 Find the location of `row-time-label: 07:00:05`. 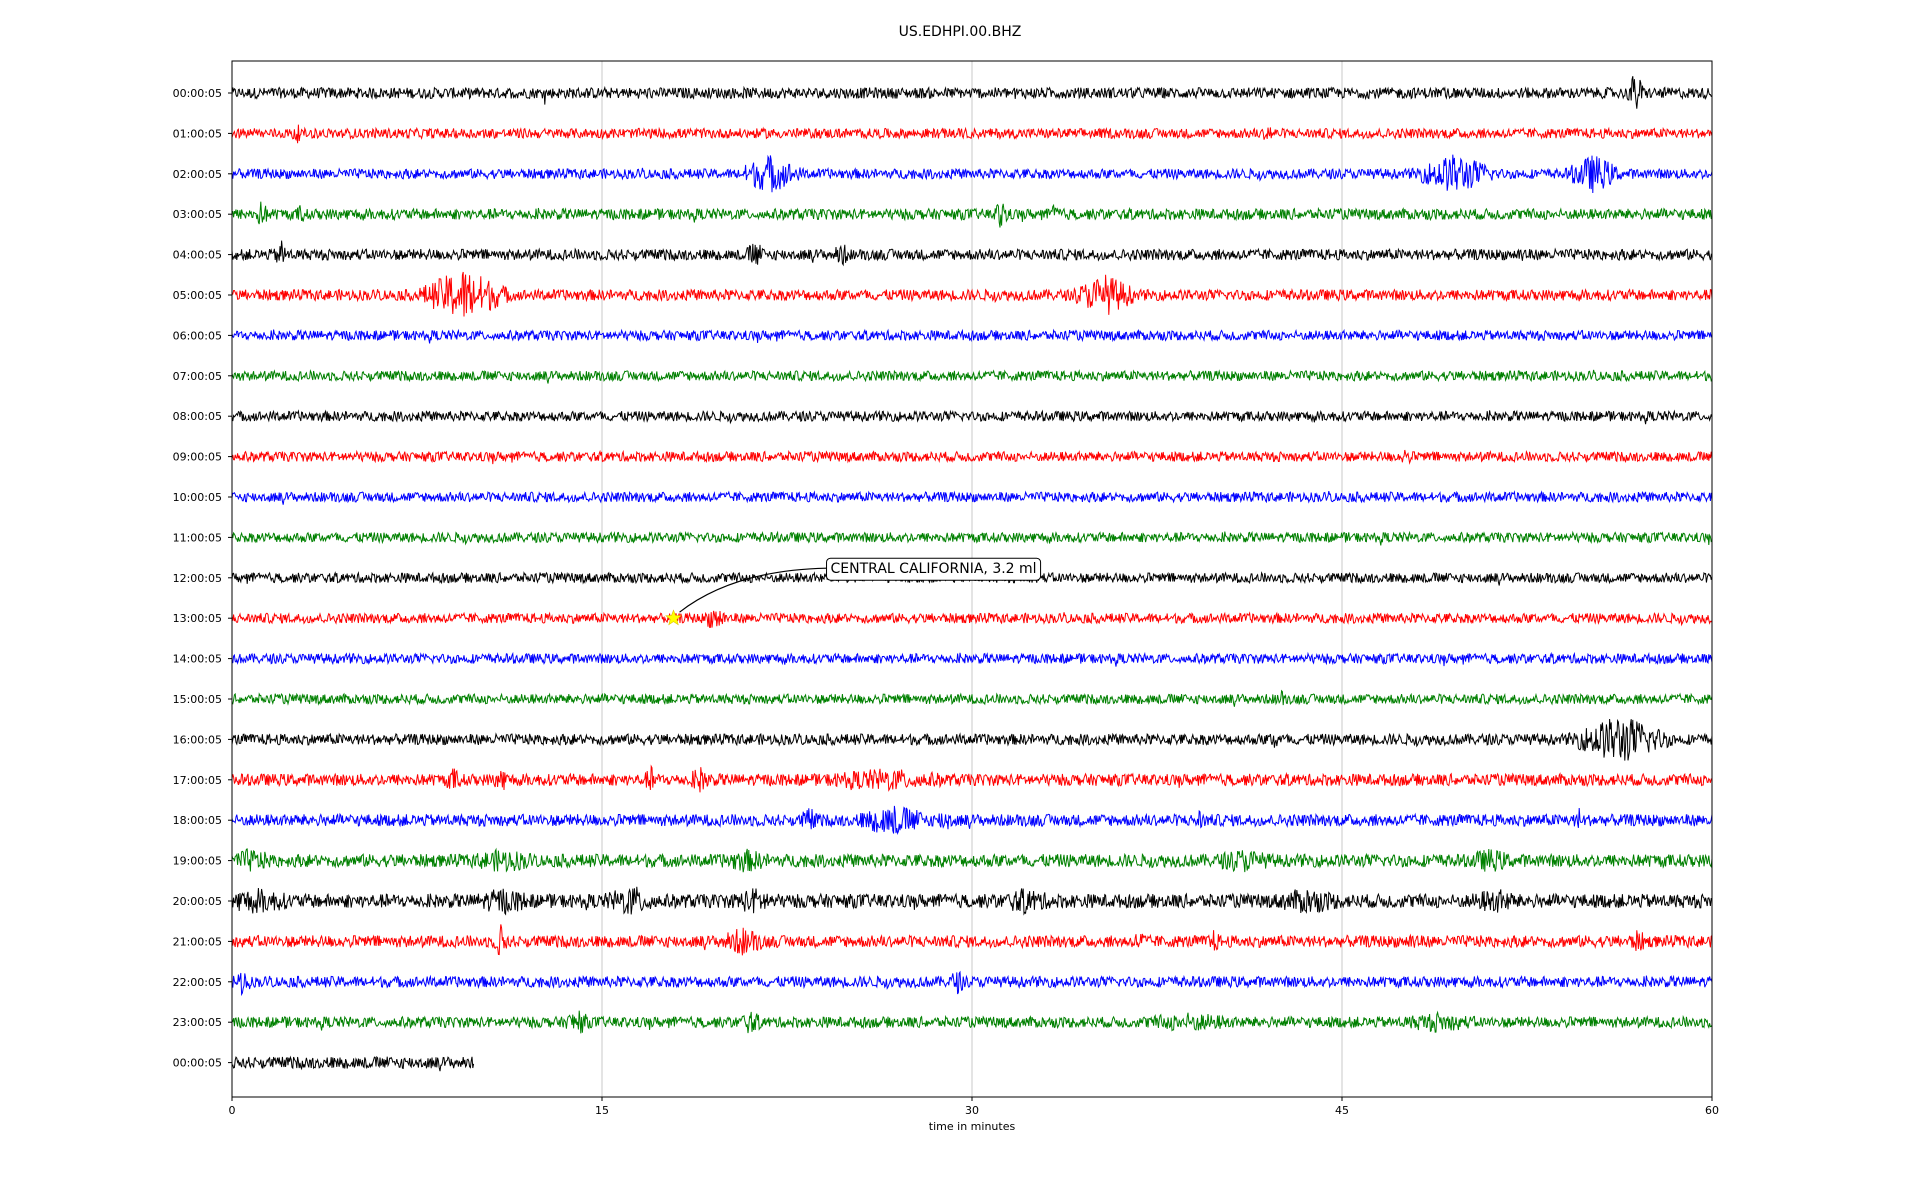

row-time-label: 07:00:05 is located at coordinates (197, 376).